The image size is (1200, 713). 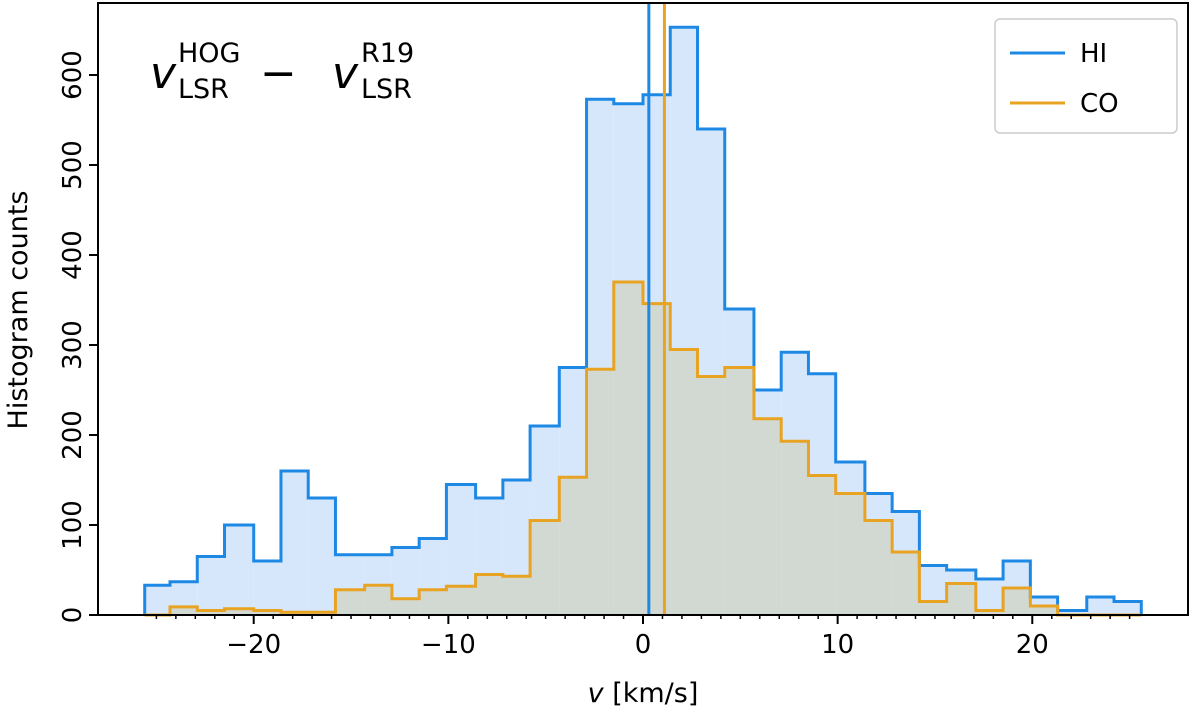 I want to click on legend: HI CO, so click(x=1086, y=76).